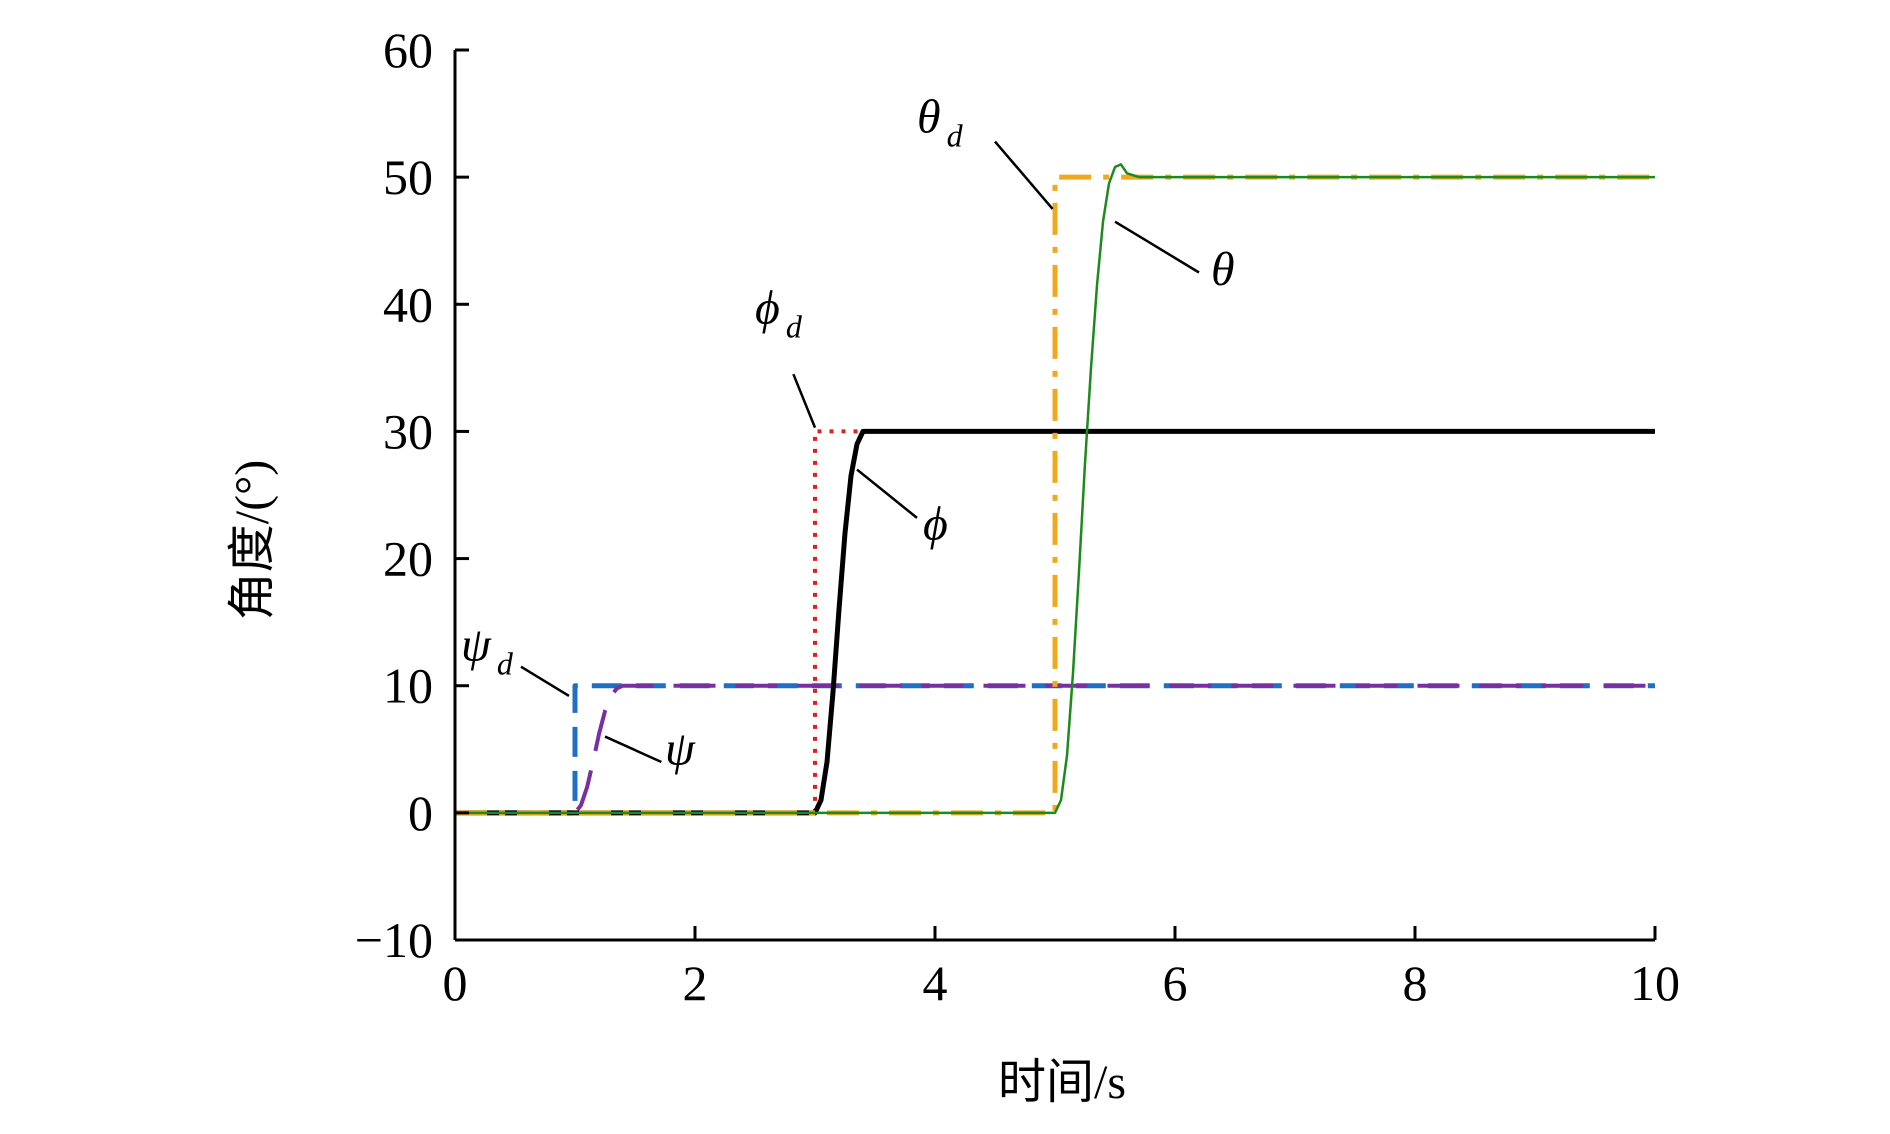 The width and height of the screenshot is (1890, 1134). I want to click on y-tick-label: 30, so click(408, 431).